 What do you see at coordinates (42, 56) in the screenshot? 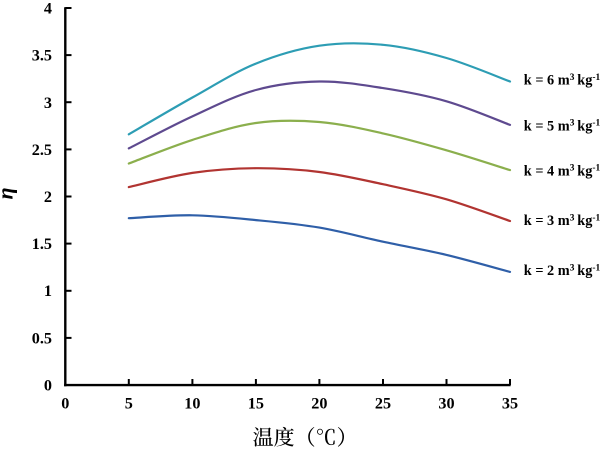
I see `svg-text: 3.5` at bounding box center [42, 56].